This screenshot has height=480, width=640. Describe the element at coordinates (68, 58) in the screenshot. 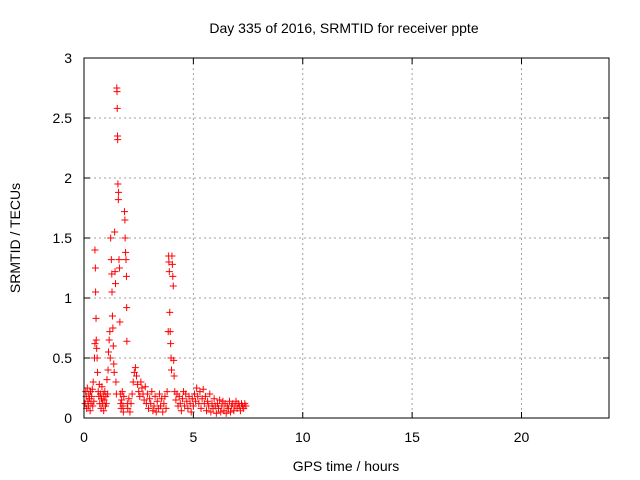

I see `y-tick-label: 3` at that location.